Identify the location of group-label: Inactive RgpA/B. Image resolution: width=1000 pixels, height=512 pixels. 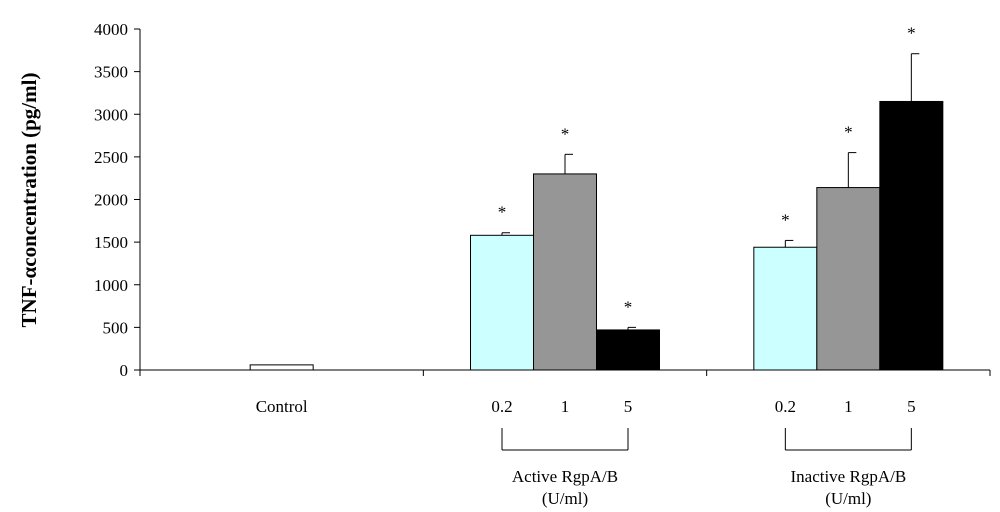
(848, 476).